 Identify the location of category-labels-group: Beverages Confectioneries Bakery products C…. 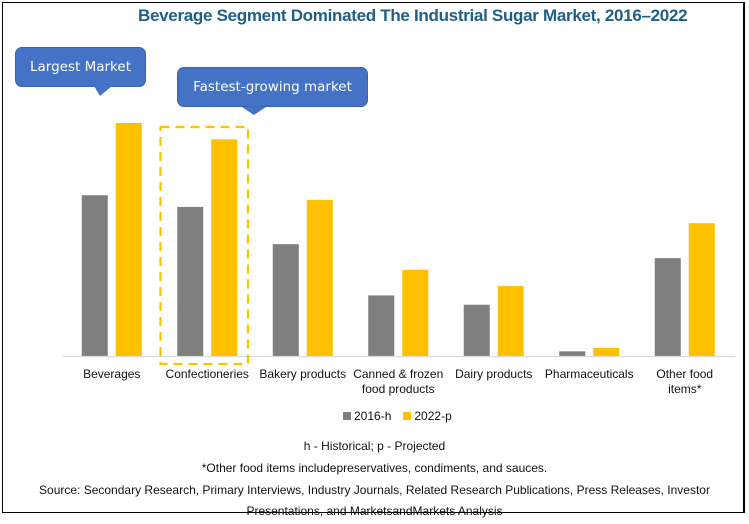
(398, 381).